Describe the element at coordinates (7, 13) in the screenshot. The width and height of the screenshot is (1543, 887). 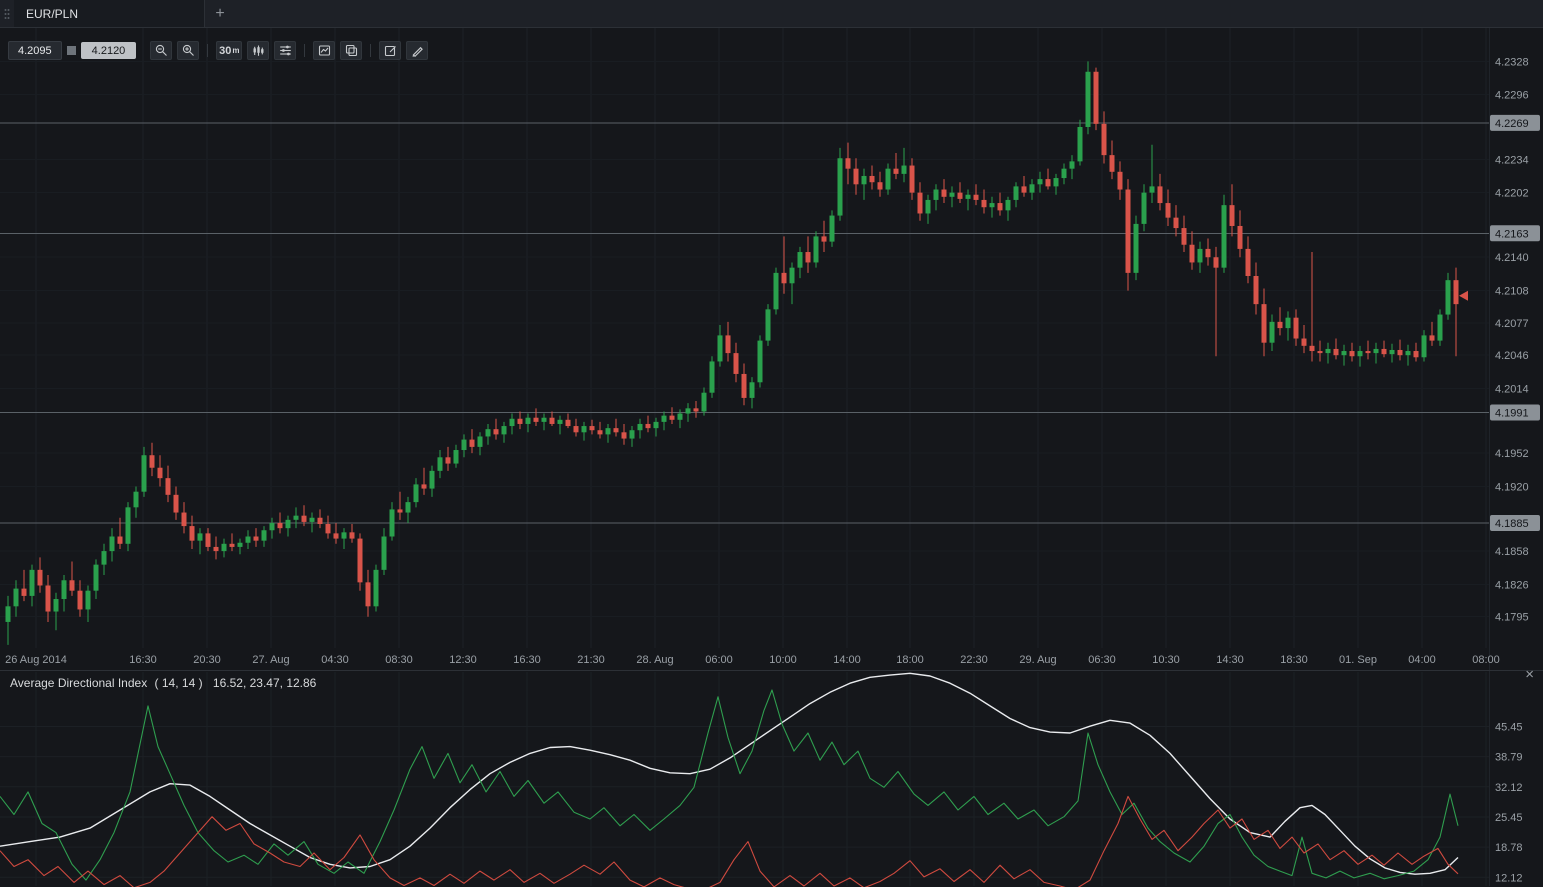
I see `drag-handle-icon` at that location.